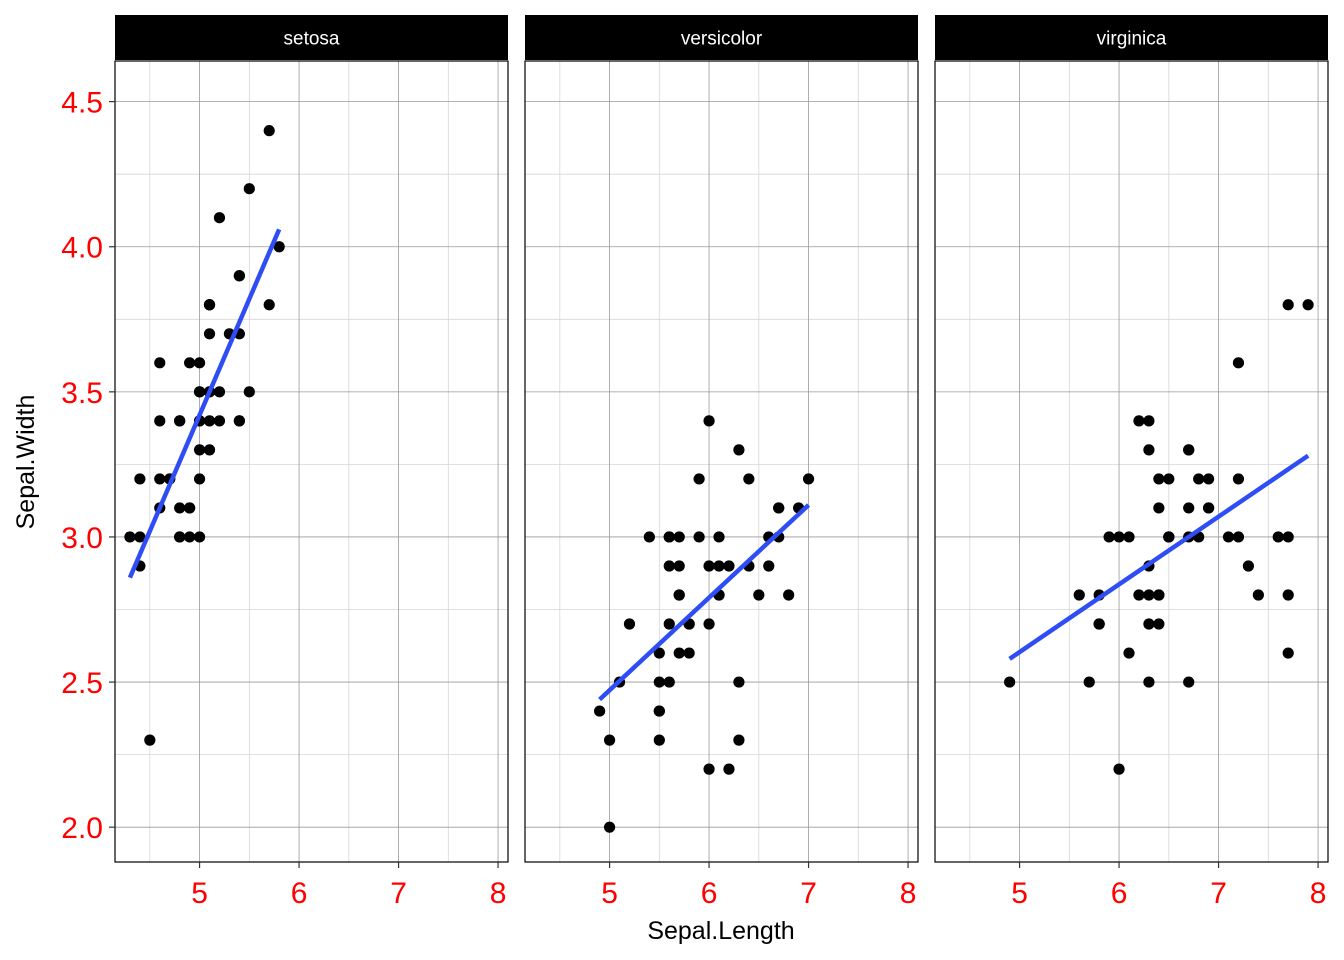 The width and height of the screenshot is (1344, 960). I want to click on y-axis-title: Sepal.Width, so click(26, 462).